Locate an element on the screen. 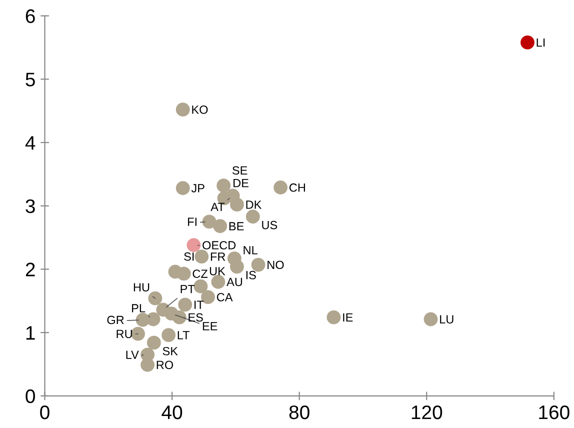 The width and height of the screenshot is (574, 428). y-tick-label: 4 is located at coordinates (30, 143).